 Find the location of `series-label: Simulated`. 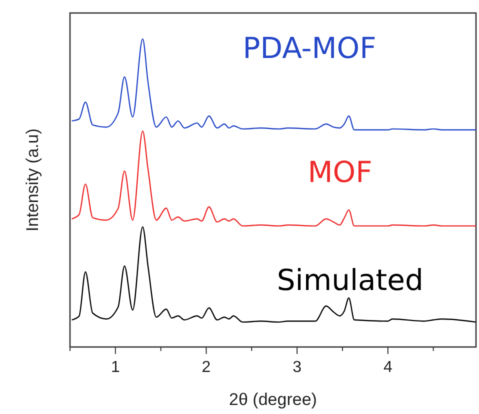

series-label: Simulated is located at coordinates (350, 280).